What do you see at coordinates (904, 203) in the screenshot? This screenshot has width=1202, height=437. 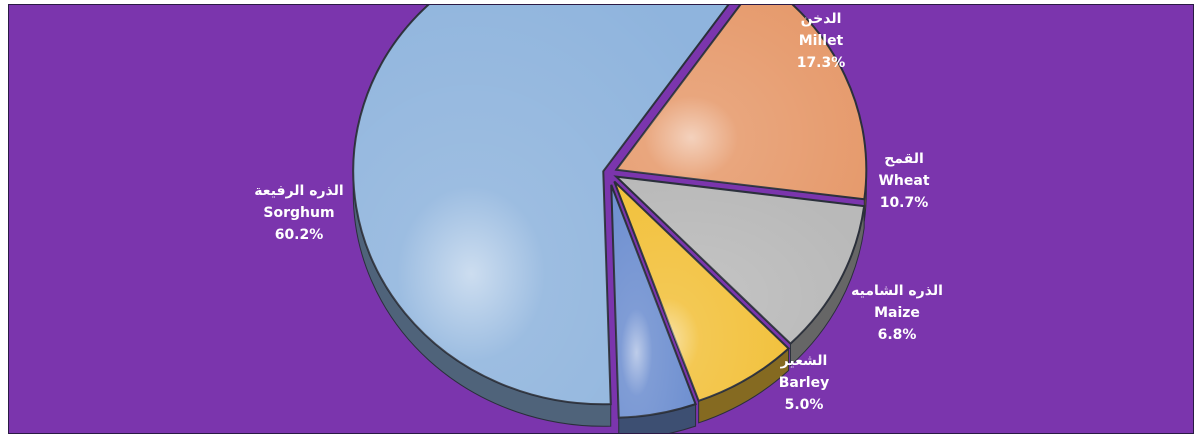 I see `slice-value-label: 10.7%` at bounding box center [904, 203].